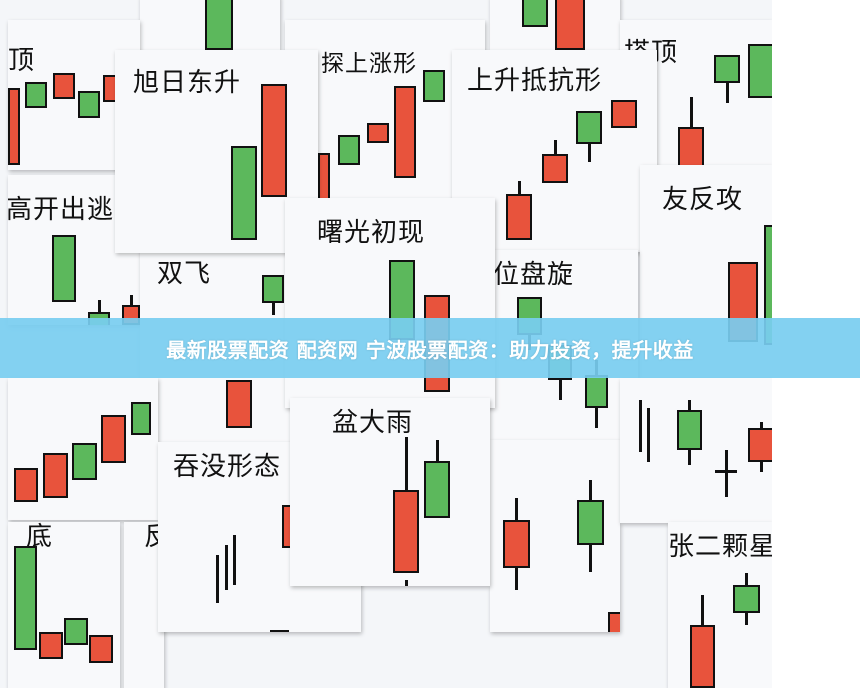 This screenshot has height=697, width=860. I want to click on headline-banner: 最新股票配资 配资网 宁波股票配资：助力投资，提升收益, so click(430, 348).